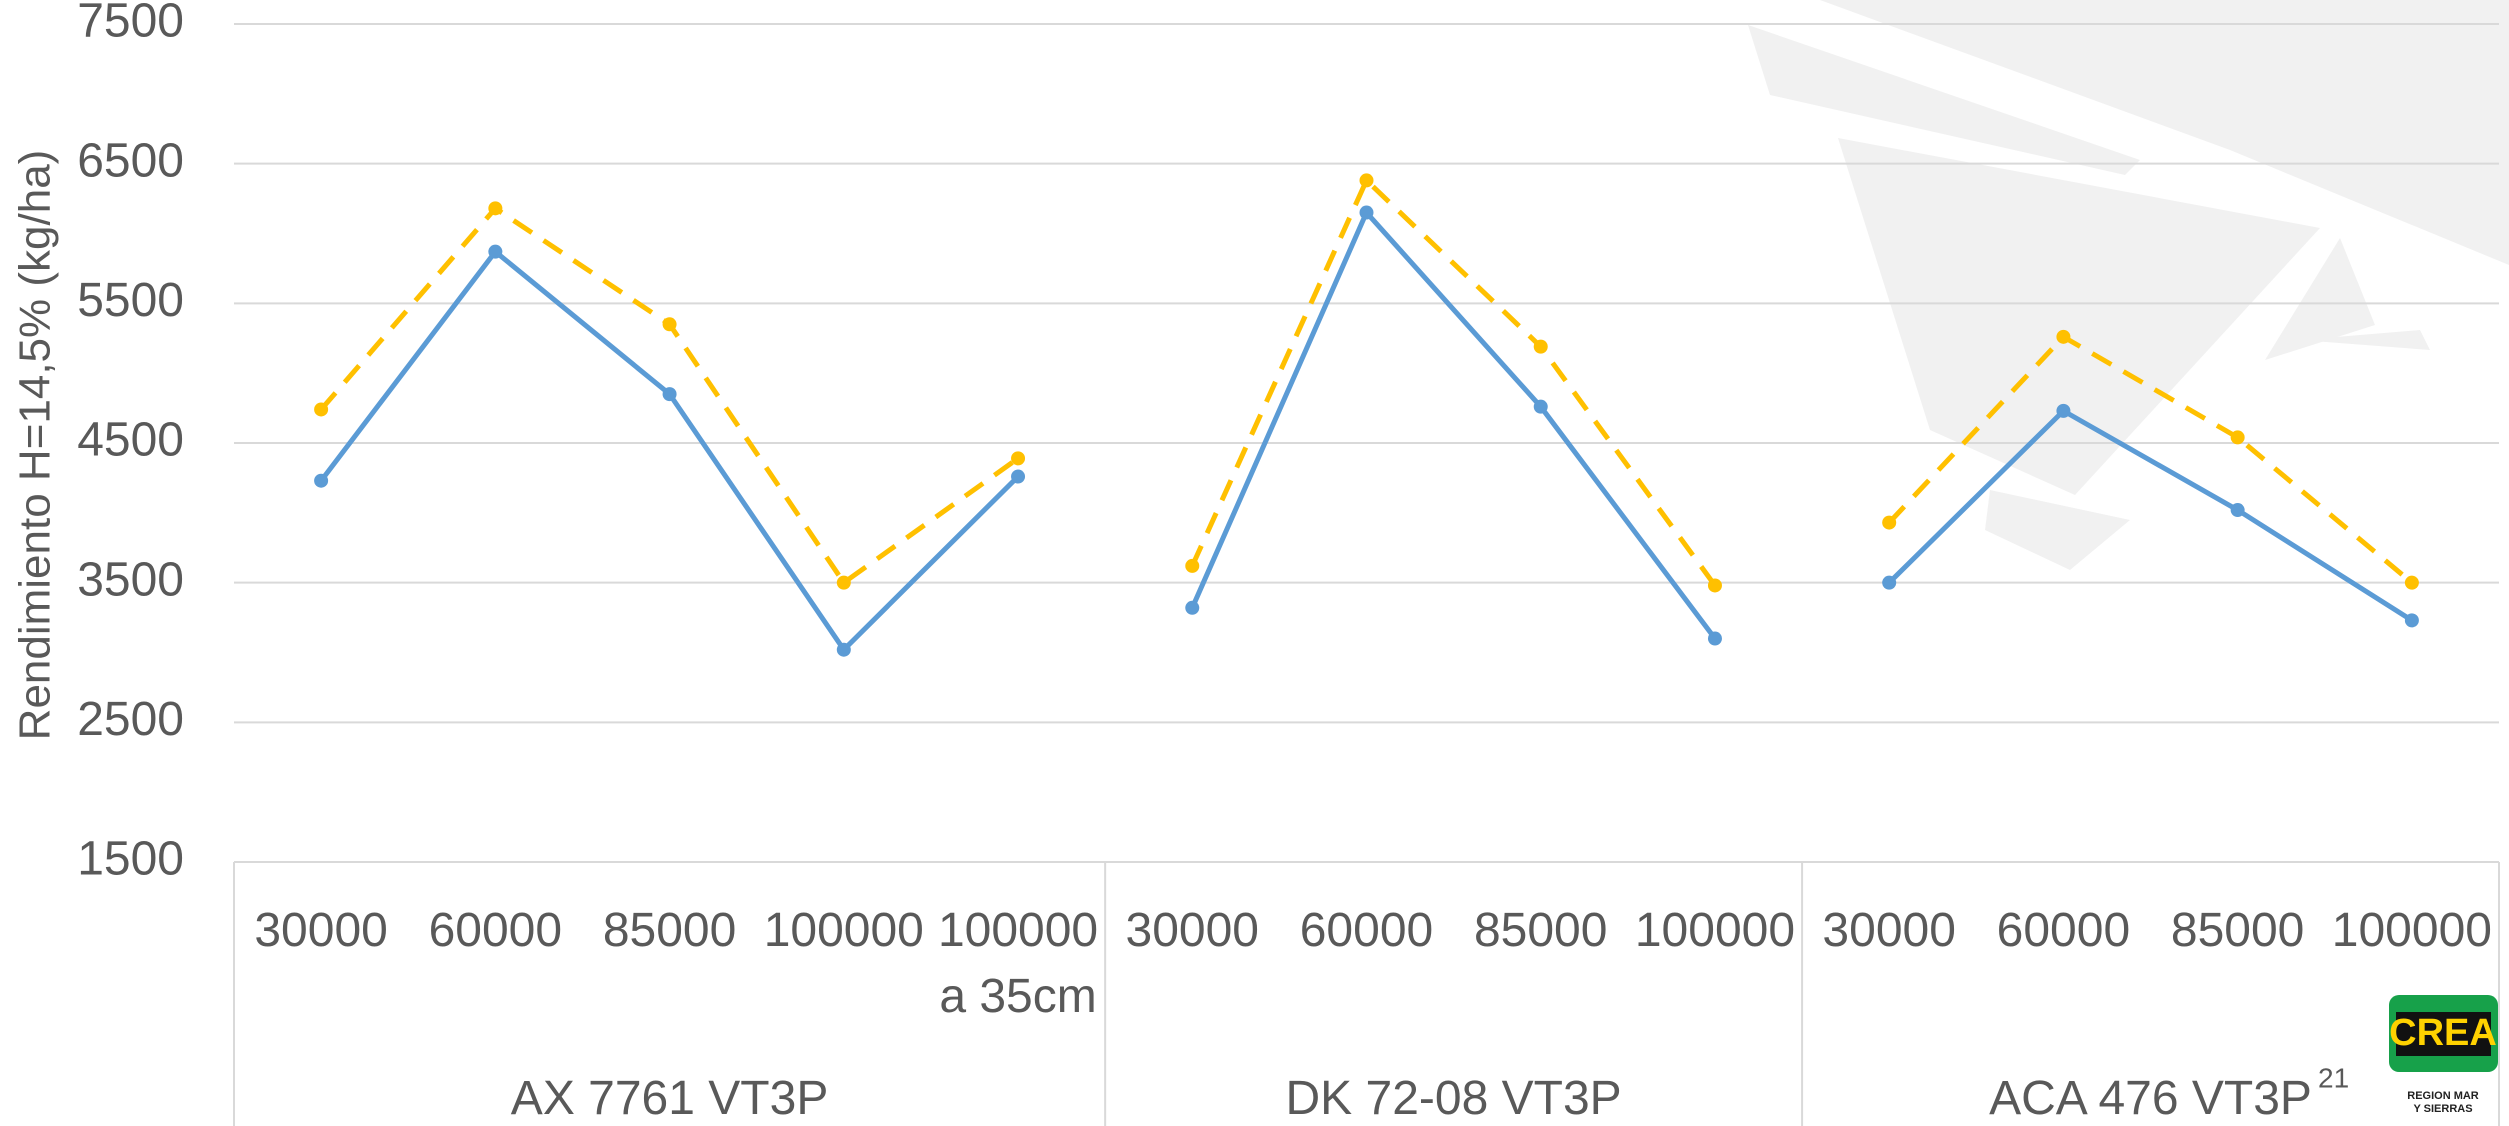 This screenshot has width=2509, height=1126. I want to click on y-tick-label: 6500, so click(130, 160).